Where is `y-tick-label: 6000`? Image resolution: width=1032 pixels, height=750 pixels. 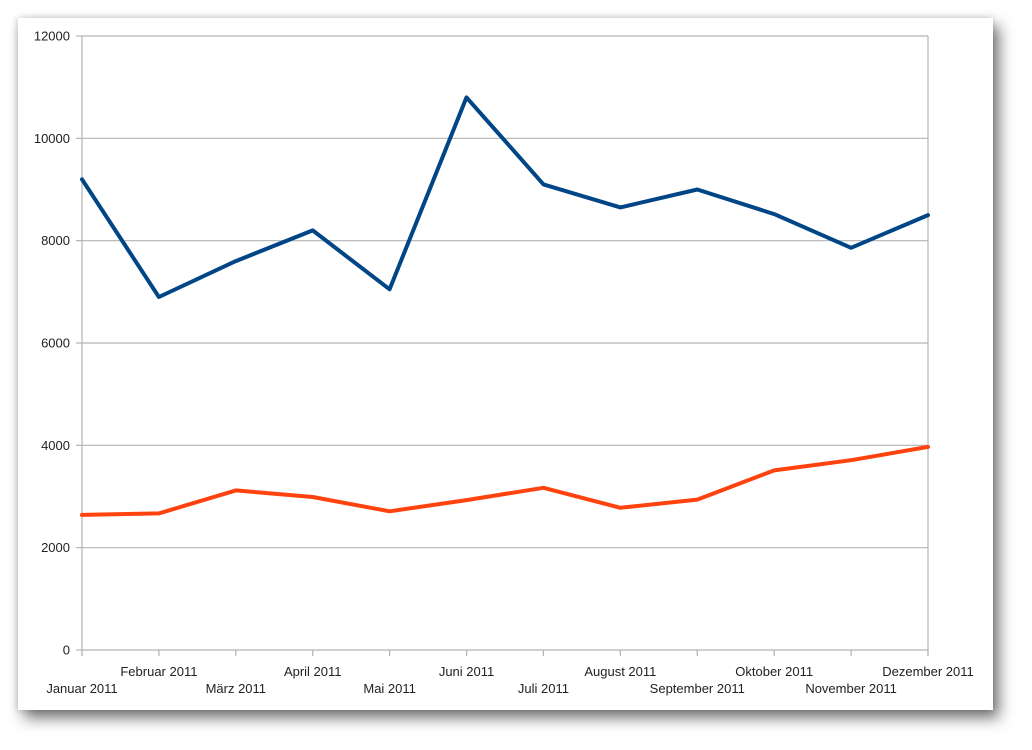
y-tick-label: 6000 is located at coordinates (55, 343).